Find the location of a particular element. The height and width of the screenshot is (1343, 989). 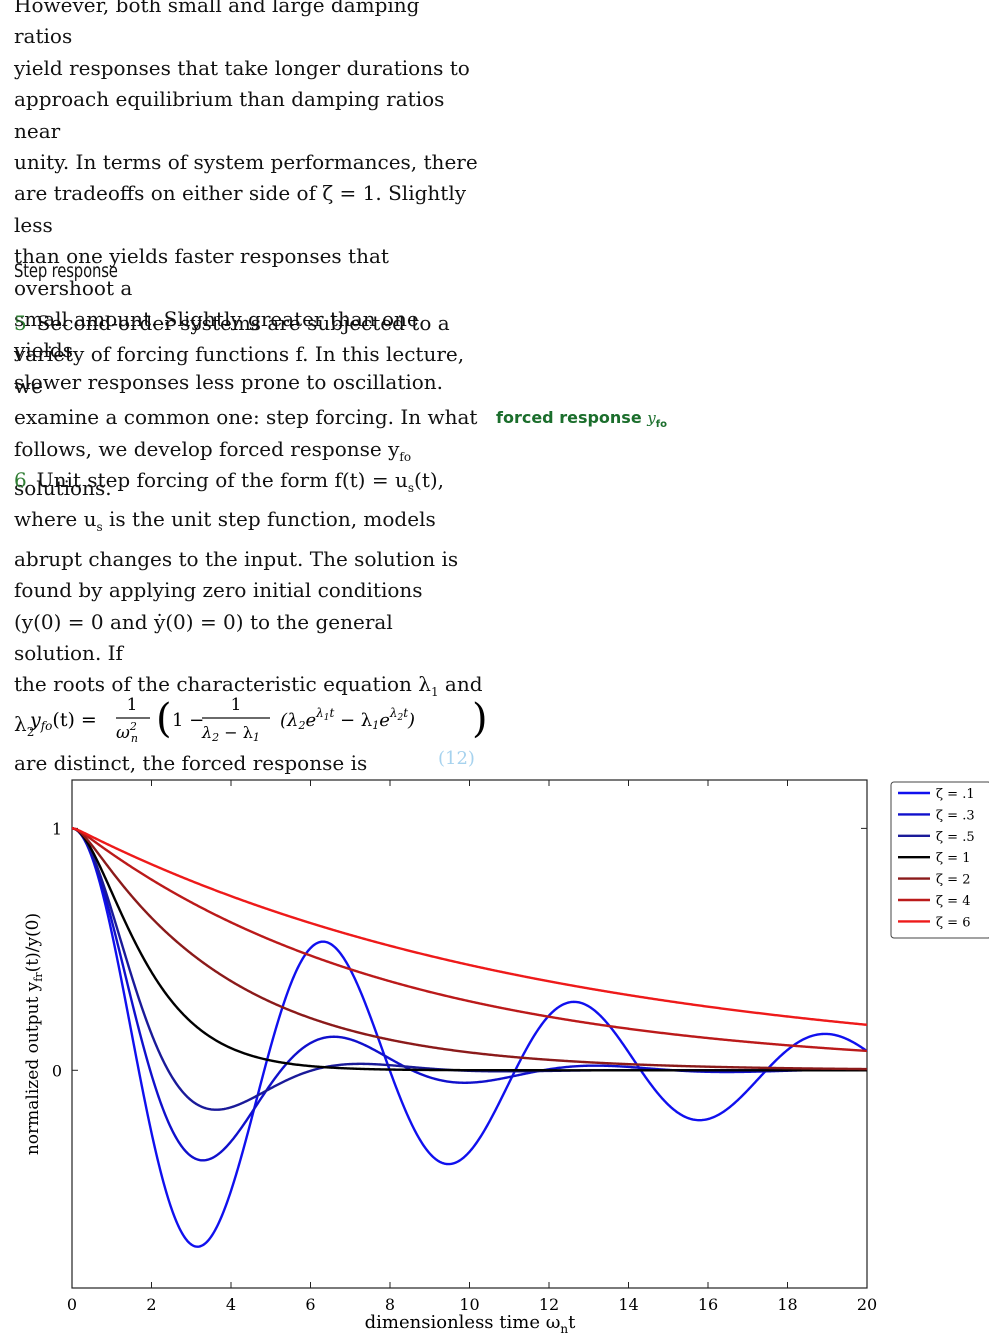

paragraph-number: 6 is located at coordinates (20, 480).